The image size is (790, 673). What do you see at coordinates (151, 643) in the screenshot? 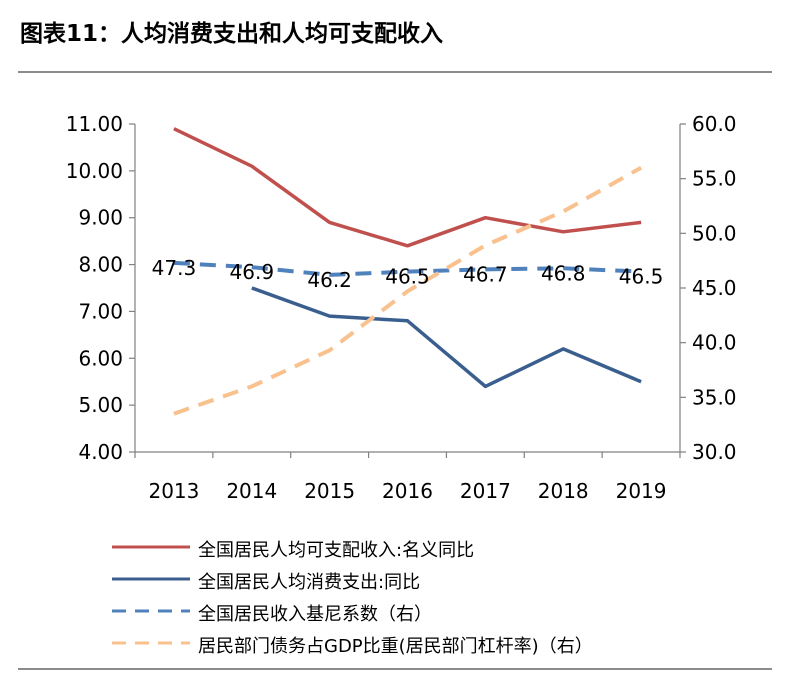
I see `legend-swatch-debt` at bounding box center [151, 643].